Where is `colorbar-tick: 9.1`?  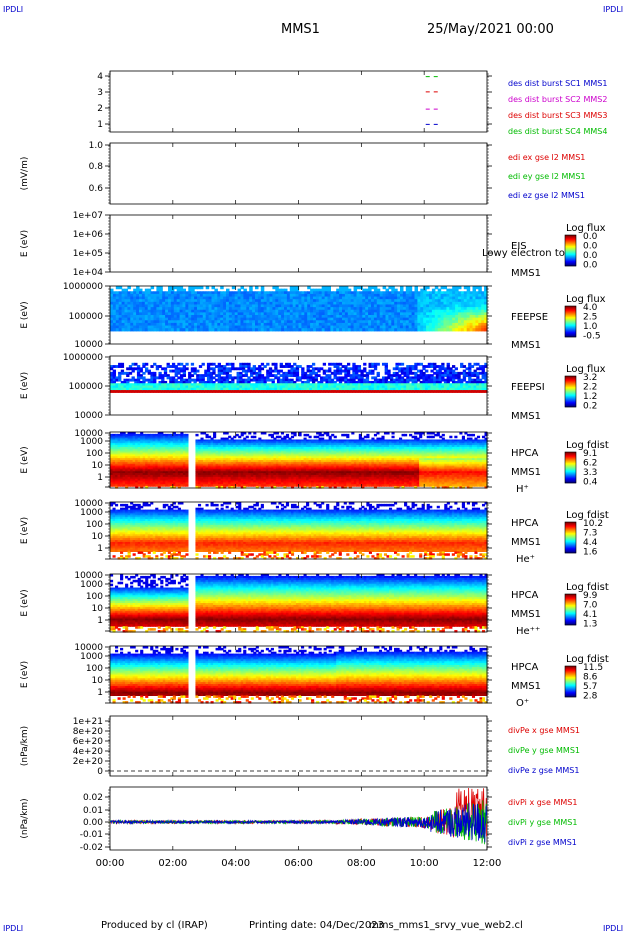
colorbar-tick: 9.1 is located at coordinates (590, 454).